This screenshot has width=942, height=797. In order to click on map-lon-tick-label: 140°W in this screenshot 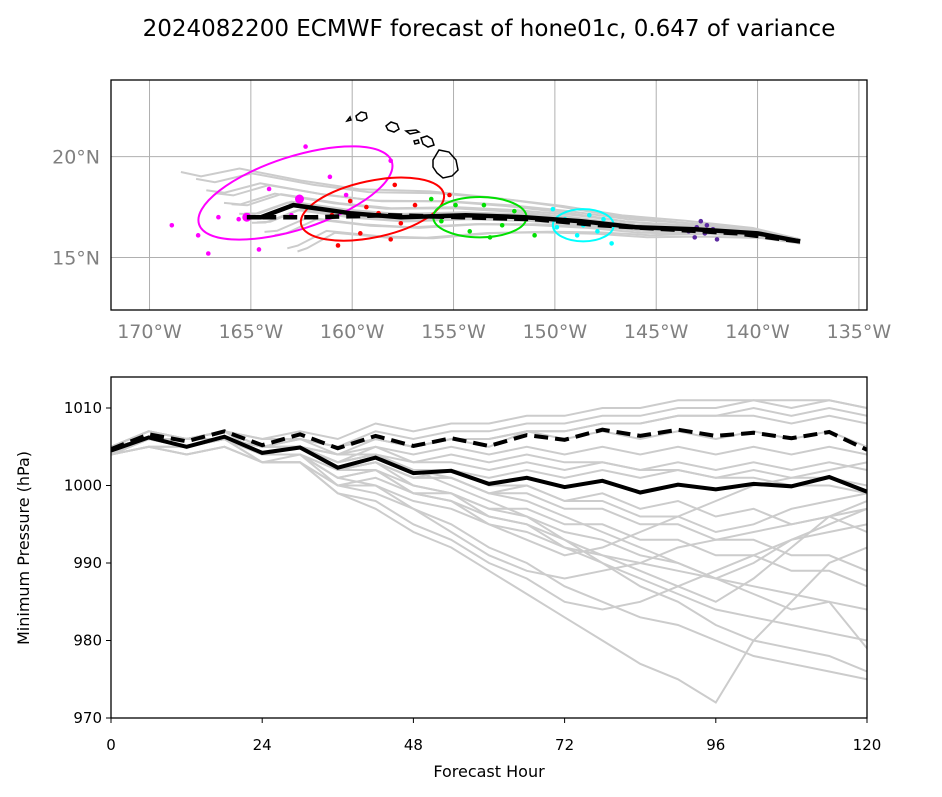, I will do `click(757, 332)`.